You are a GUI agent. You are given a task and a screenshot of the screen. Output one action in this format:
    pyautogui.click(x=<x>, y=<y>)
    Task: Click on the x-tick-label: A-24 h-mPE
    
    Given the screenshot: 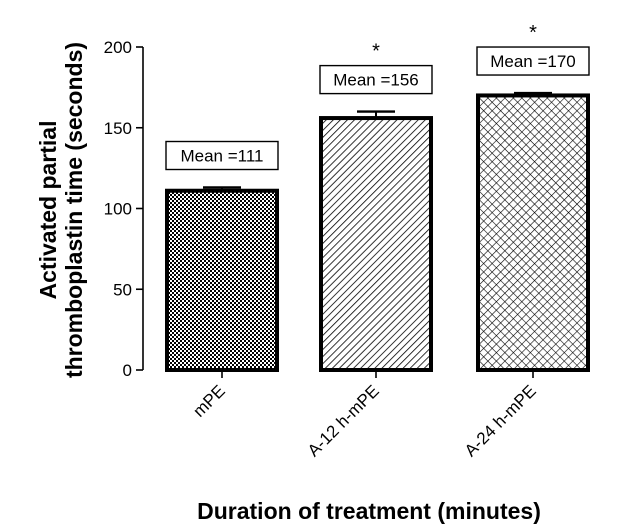 What is the action you would take?
    pyautogui.click(x=500, y=420)
    